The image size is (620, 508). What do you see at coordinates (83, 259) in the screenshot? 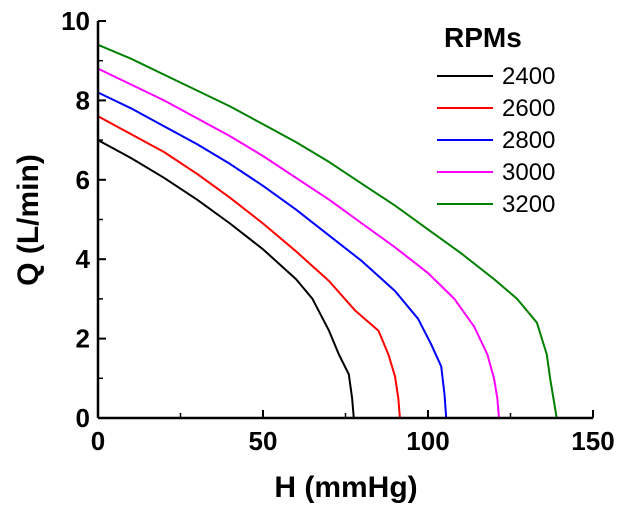
I see `y-tick-label: 4` at bounding box center [83, 259].